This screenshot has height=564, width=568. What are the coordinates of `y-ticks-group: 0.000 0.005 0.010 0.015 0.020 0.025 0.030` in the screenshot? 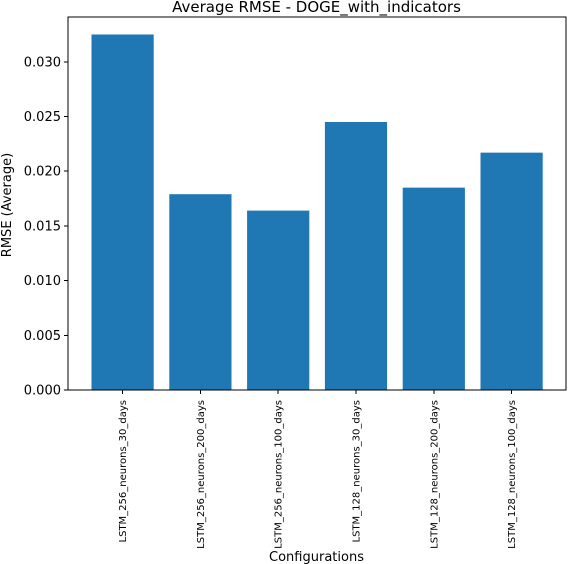 It's located at (46, 227).